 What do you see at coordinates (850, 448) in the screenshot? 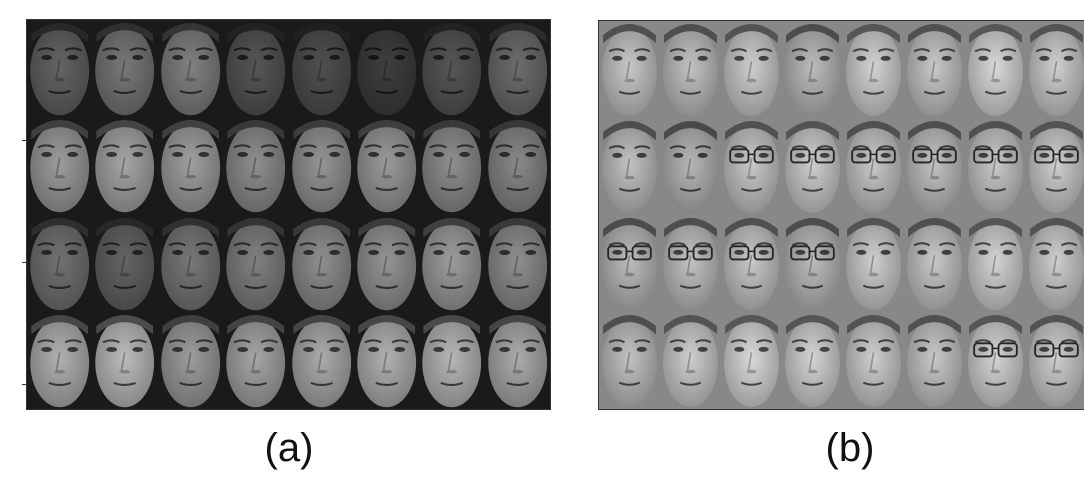
I see `caption-b: (b)` at bounding box center [850, 448].